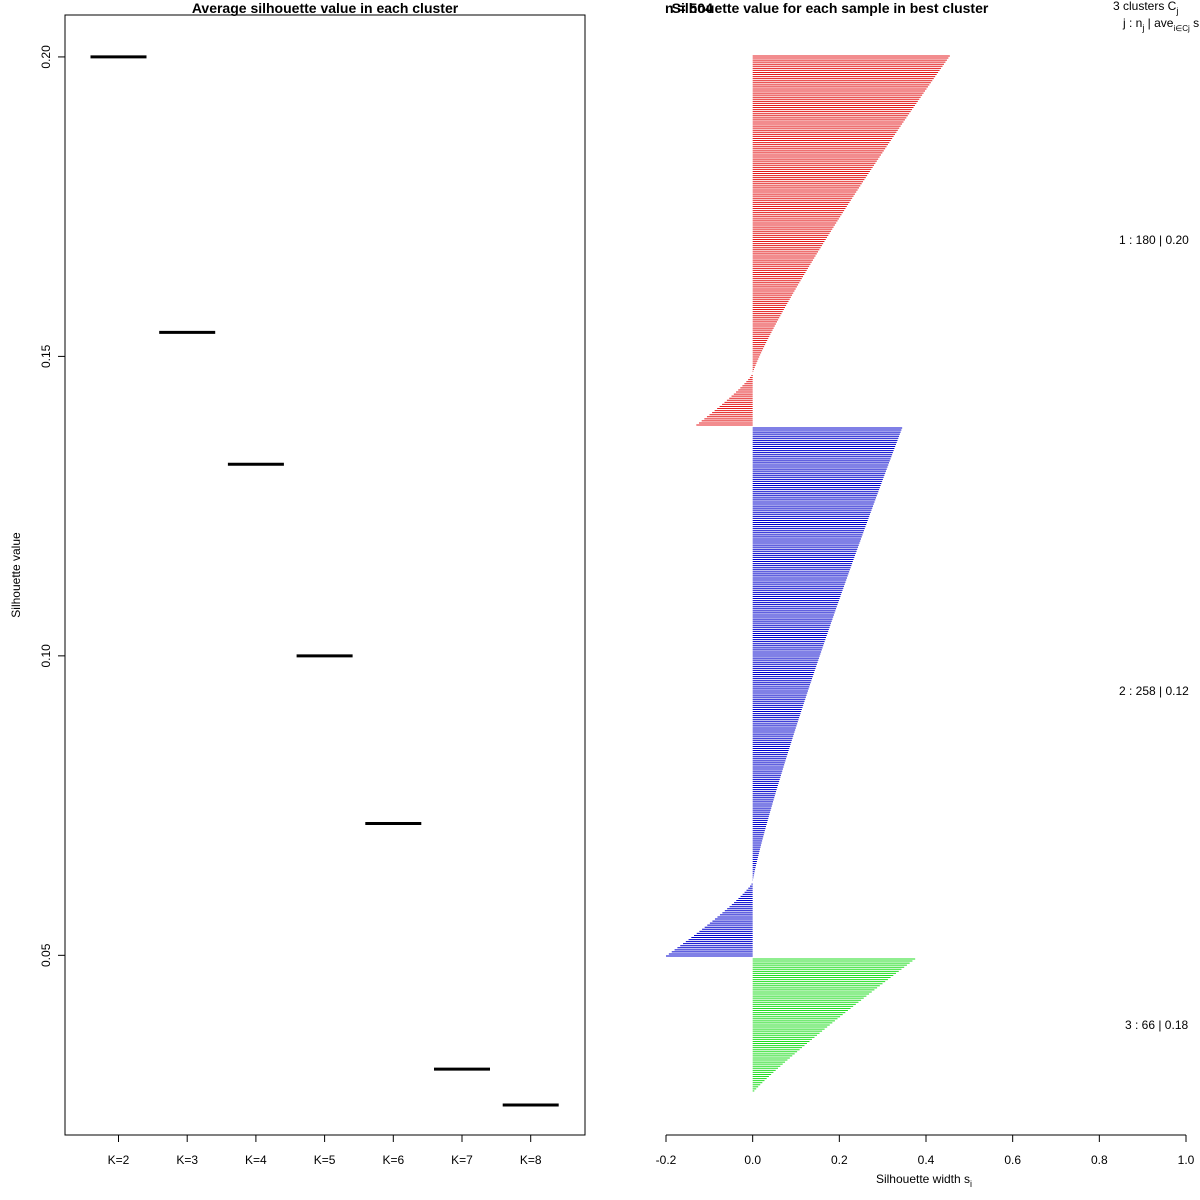  What do you see at coordinates (46, 57) in the screenshot?
I see `left-y-tick-label-3: 0.20` at bounding box center [46, 57].